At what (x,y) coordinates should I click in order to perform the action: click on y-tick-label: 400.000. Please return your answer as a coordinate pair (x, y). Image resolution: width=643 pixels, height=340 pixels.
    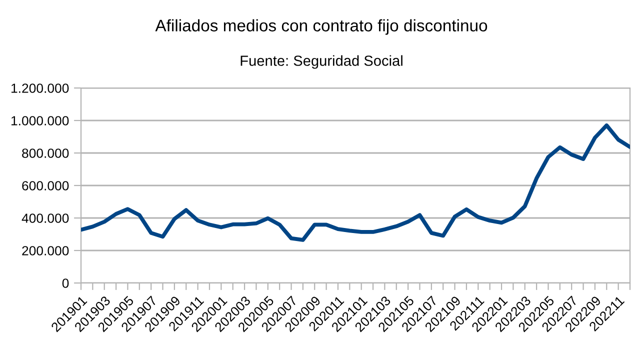
    Looking at the image, I should click on (45, 218).